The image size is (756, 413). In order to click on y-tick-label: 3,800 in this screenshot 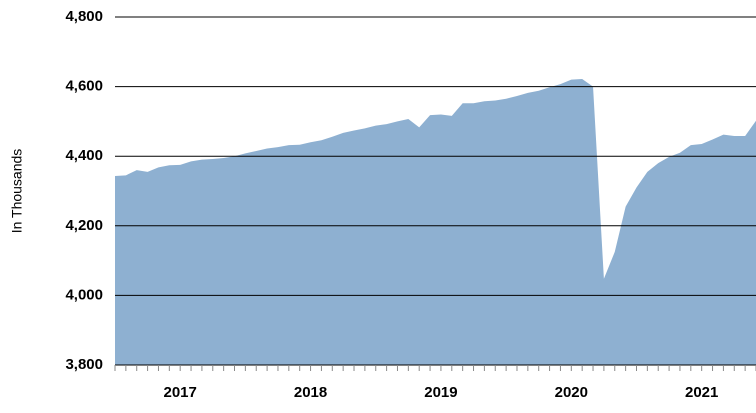, I will do `click(84, 364)`.